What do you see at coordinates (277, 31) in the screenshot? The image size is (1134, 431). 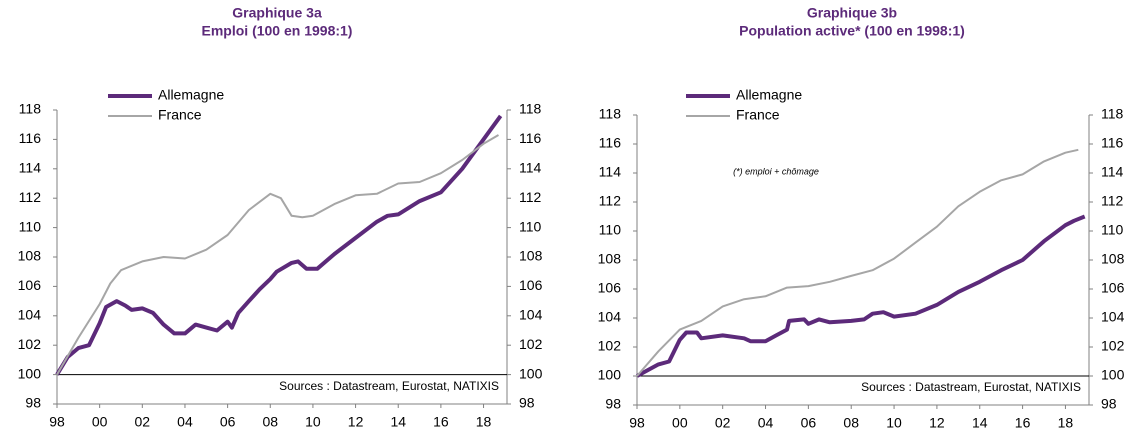 I see `chart-subtitle: Emploi (100 en 1998:1)` at bounding box center [277, 31].